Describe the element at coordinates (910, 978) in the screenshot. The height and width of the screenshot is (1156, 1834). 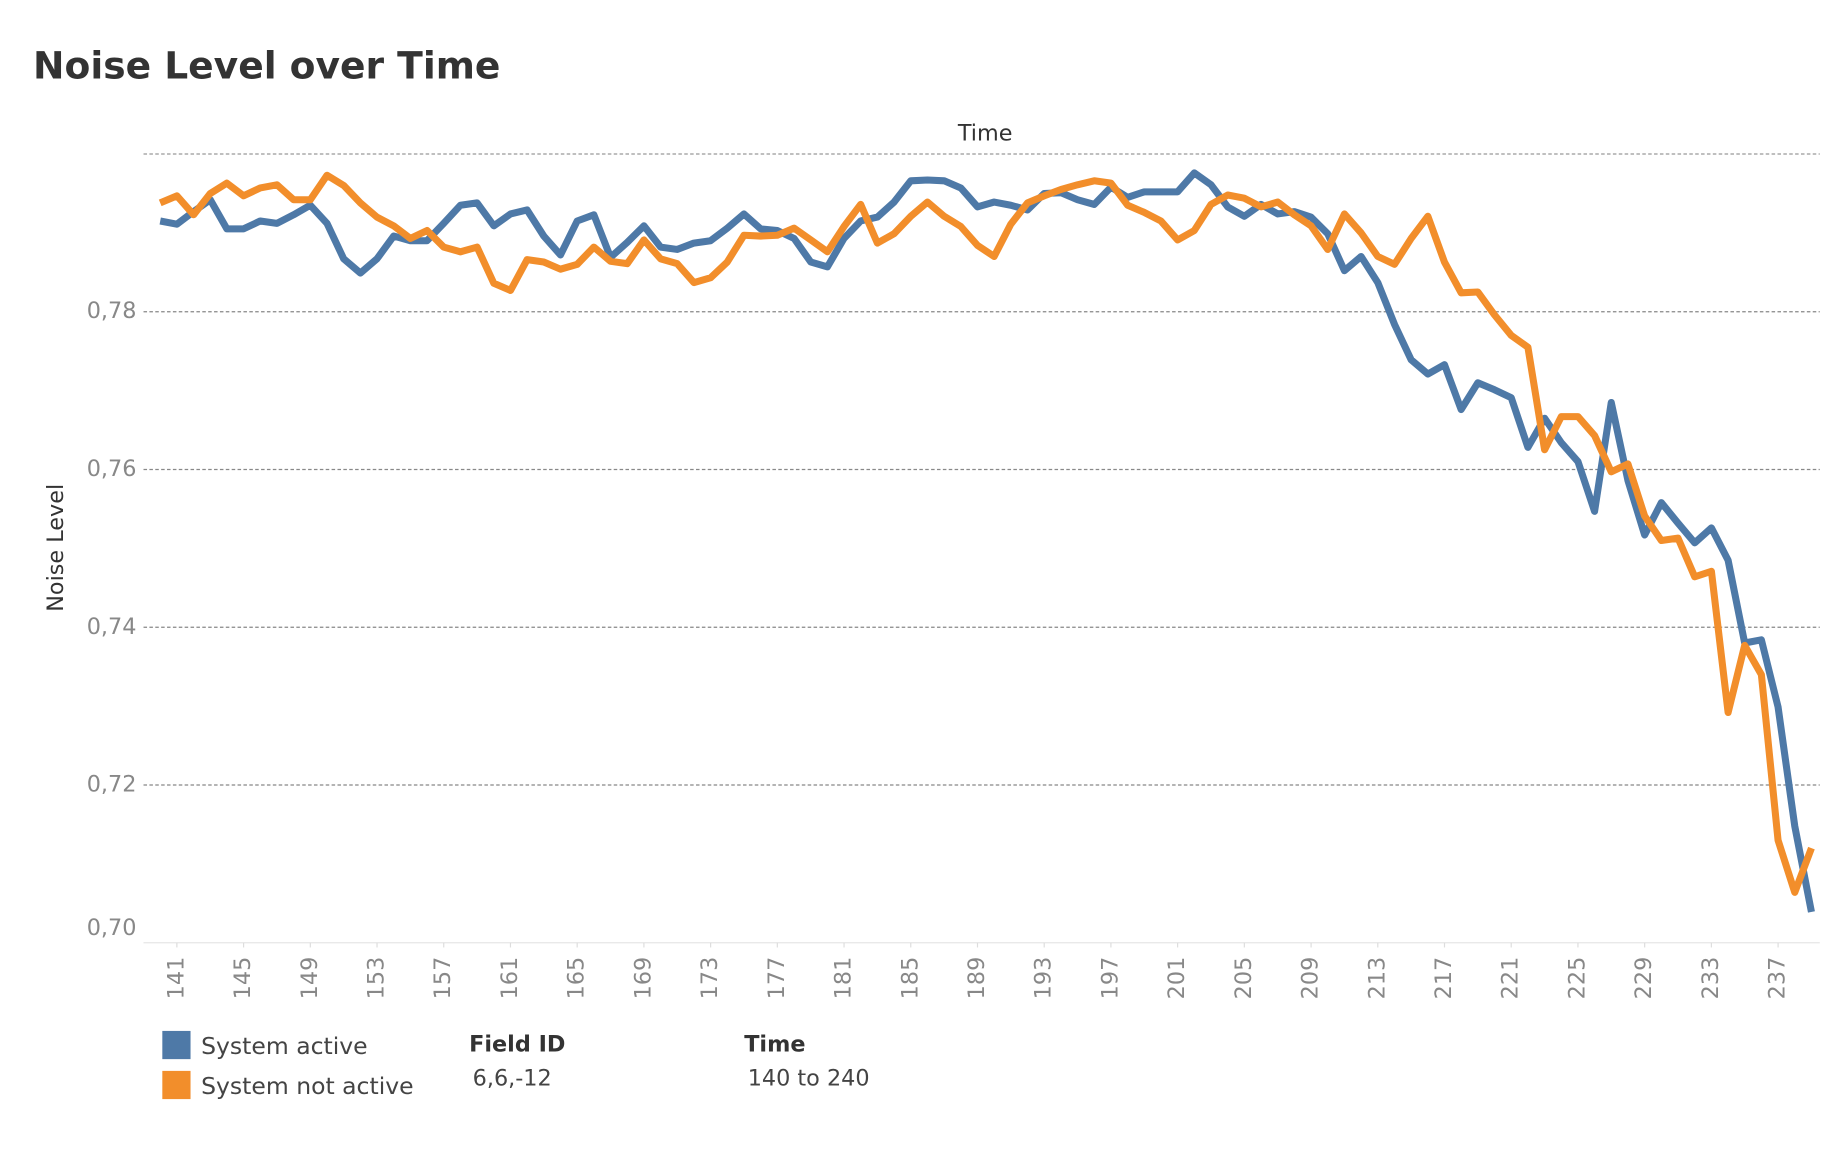
I see `x-tick-label: 185` at that location.